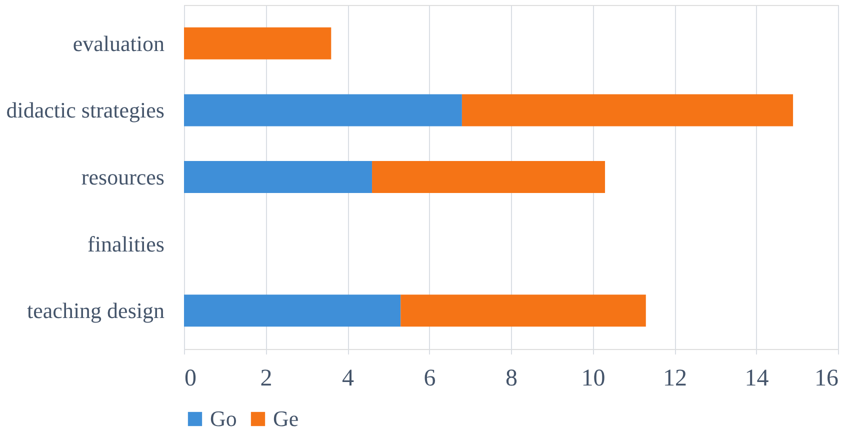 Image resolution: width=844 pixels, height=435 pixels. What do you see at coordinates (122, 177) in the screenshot?
I see `y-tick-label: resources` at bounding box center [122, 177].